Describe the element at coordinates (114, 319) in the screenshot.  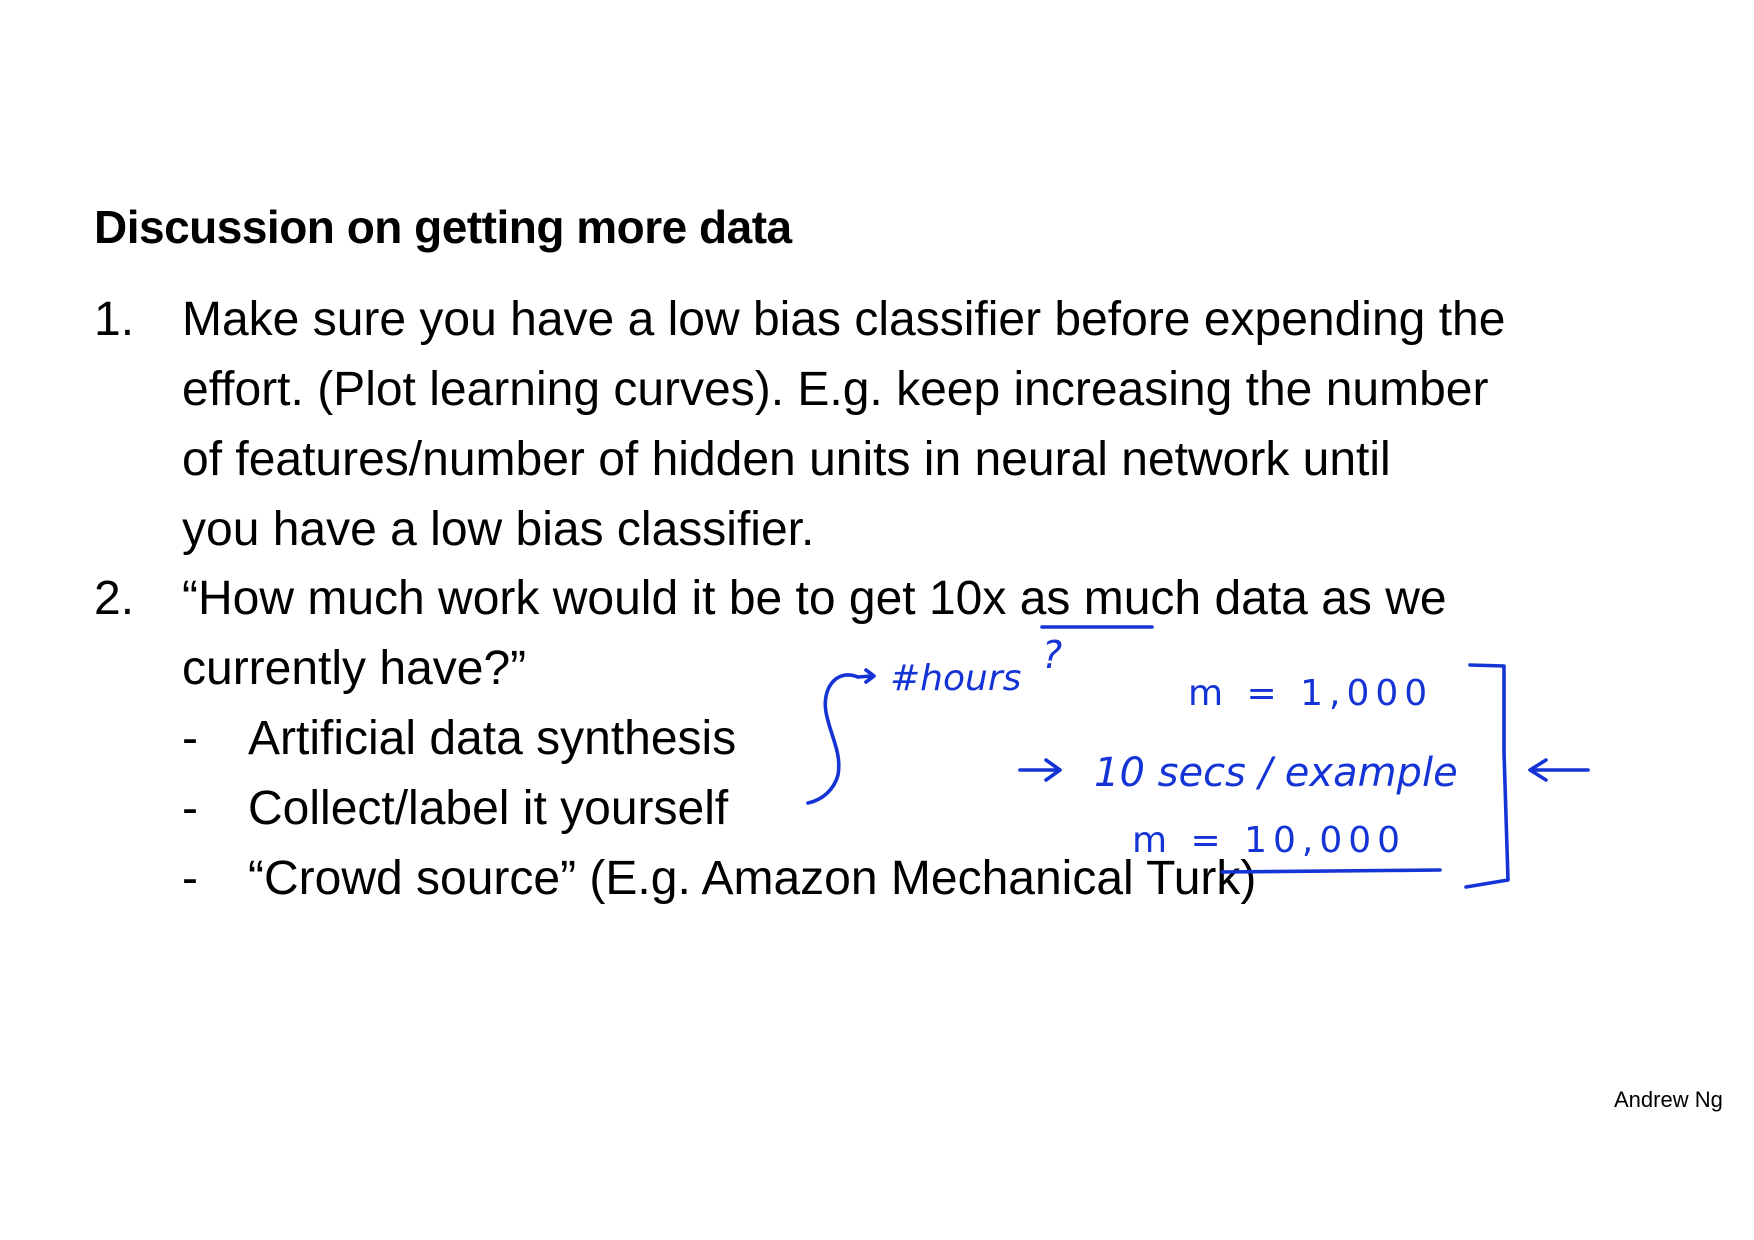
I see `list-number: 1.` at that location.